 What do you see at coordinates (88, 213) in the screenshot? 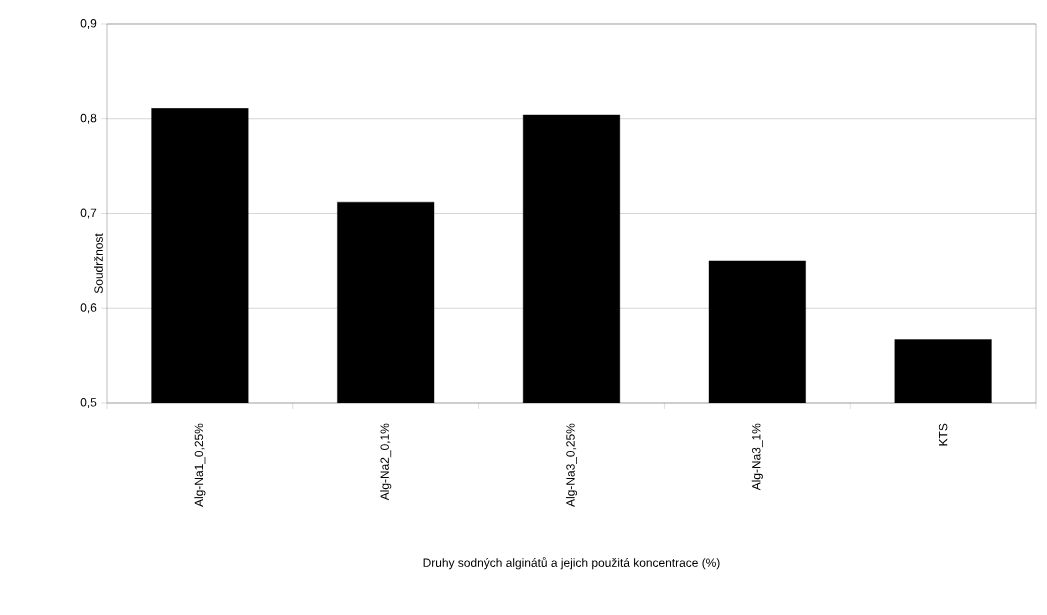
I see `y-tick-label: 0,7` at bounding box center [88, 213].